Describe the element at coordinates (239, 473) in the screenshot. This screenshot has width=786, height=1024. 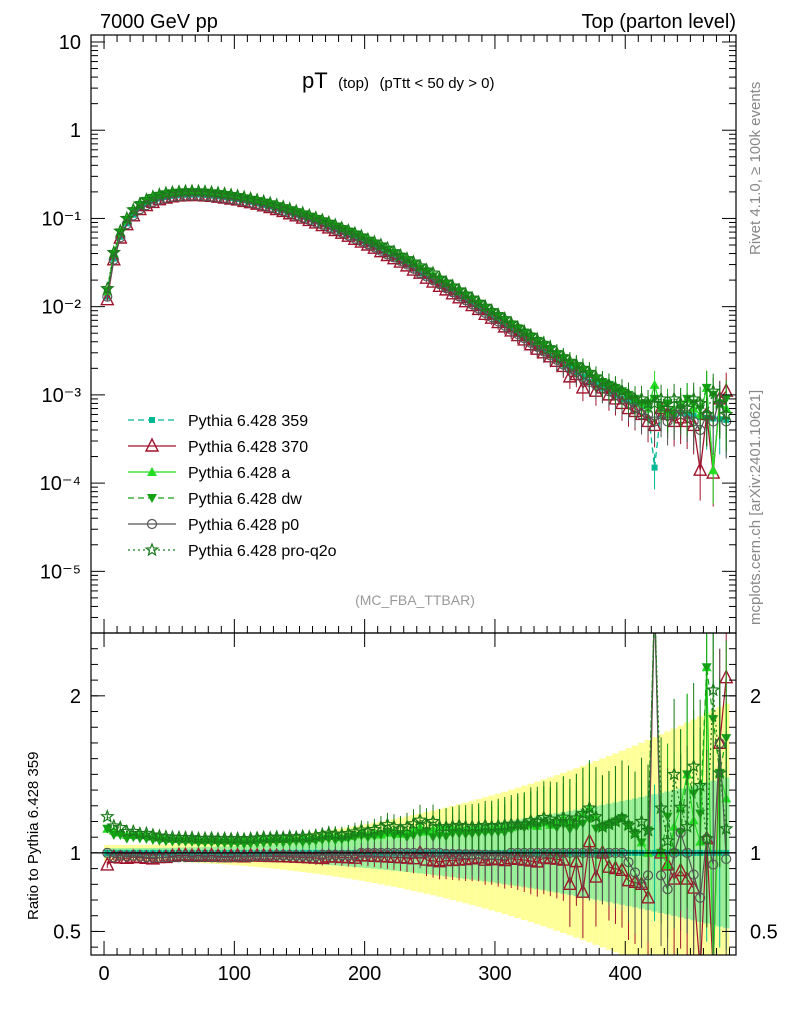
I see `legend-label: Pythia 6.428 a` at that location.